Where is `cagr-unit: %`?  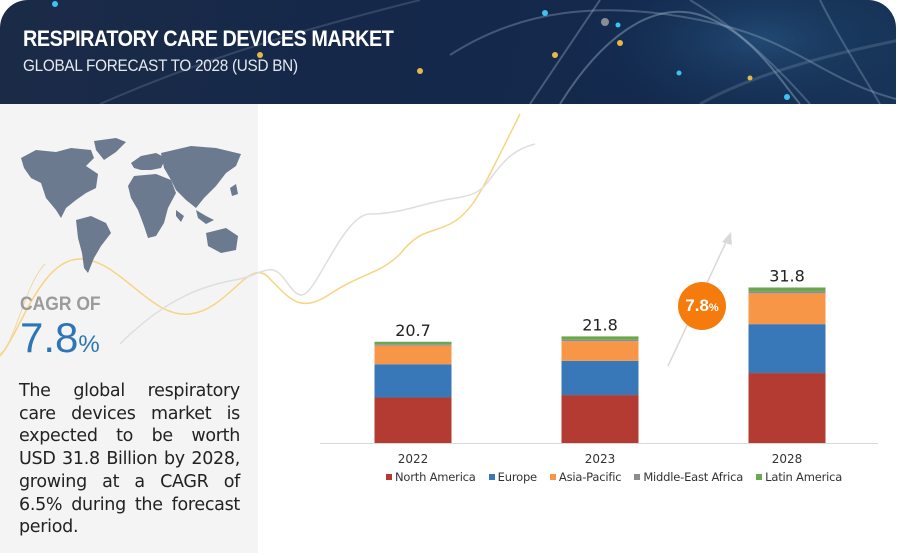
cagr-unit: % is located at coordinates (89, 344).